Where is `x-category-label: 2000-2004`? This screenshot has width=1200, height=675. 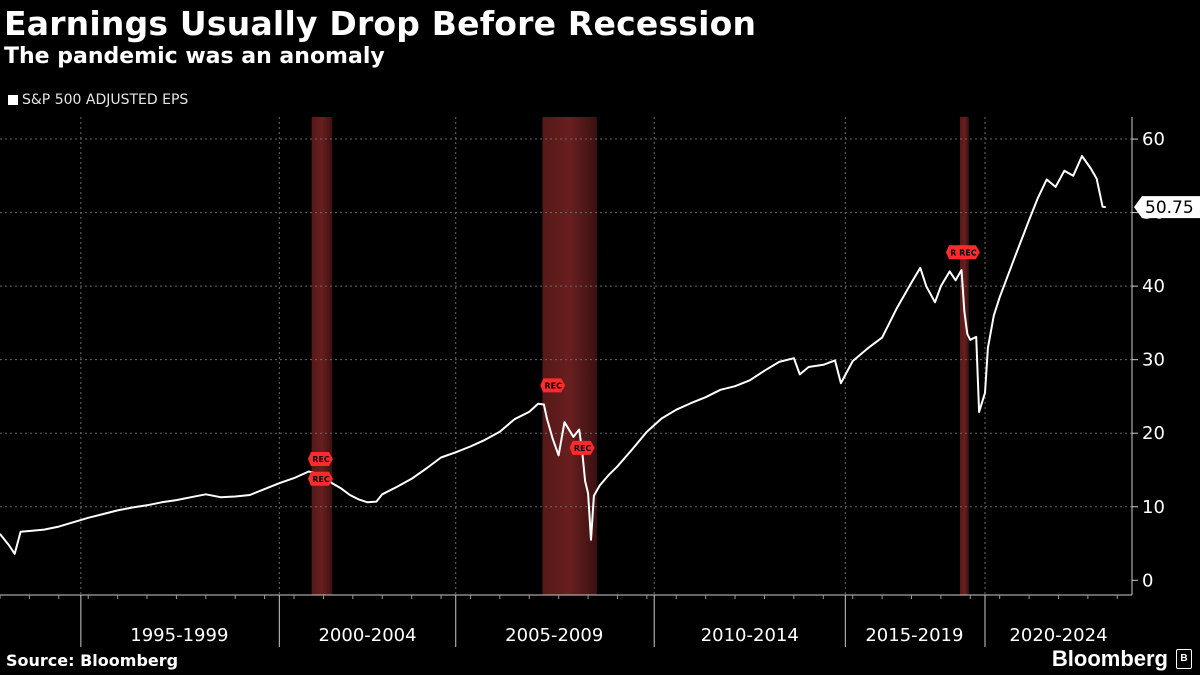
x-category-label: 2000-2004 is located at coordinates (367, 635).